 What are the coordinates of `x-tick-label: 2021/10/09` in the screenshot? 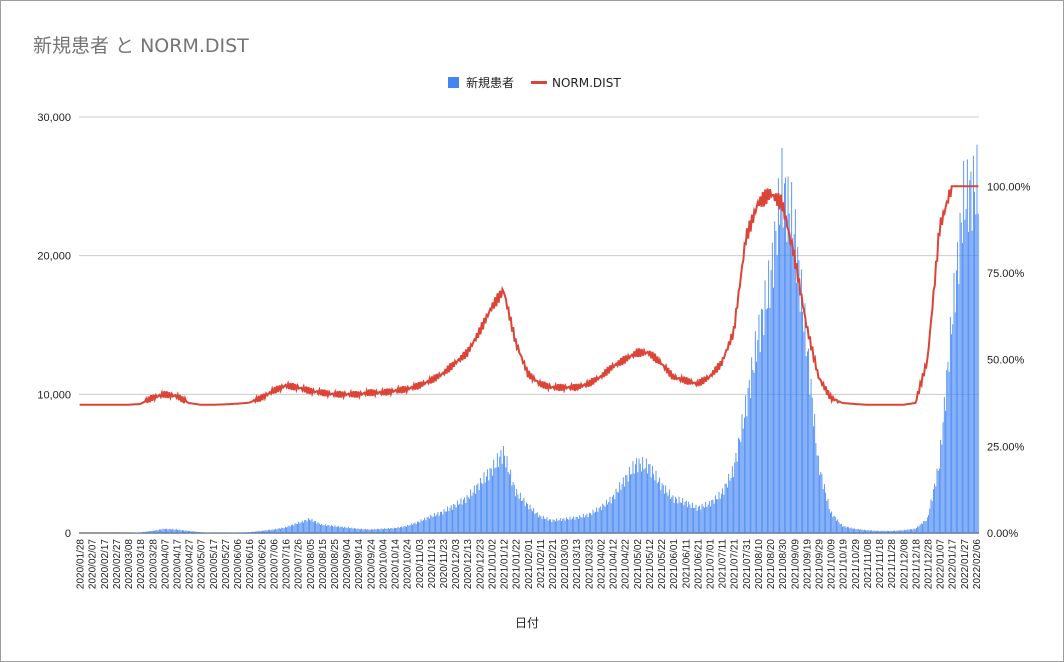 It's located at (832, 564).